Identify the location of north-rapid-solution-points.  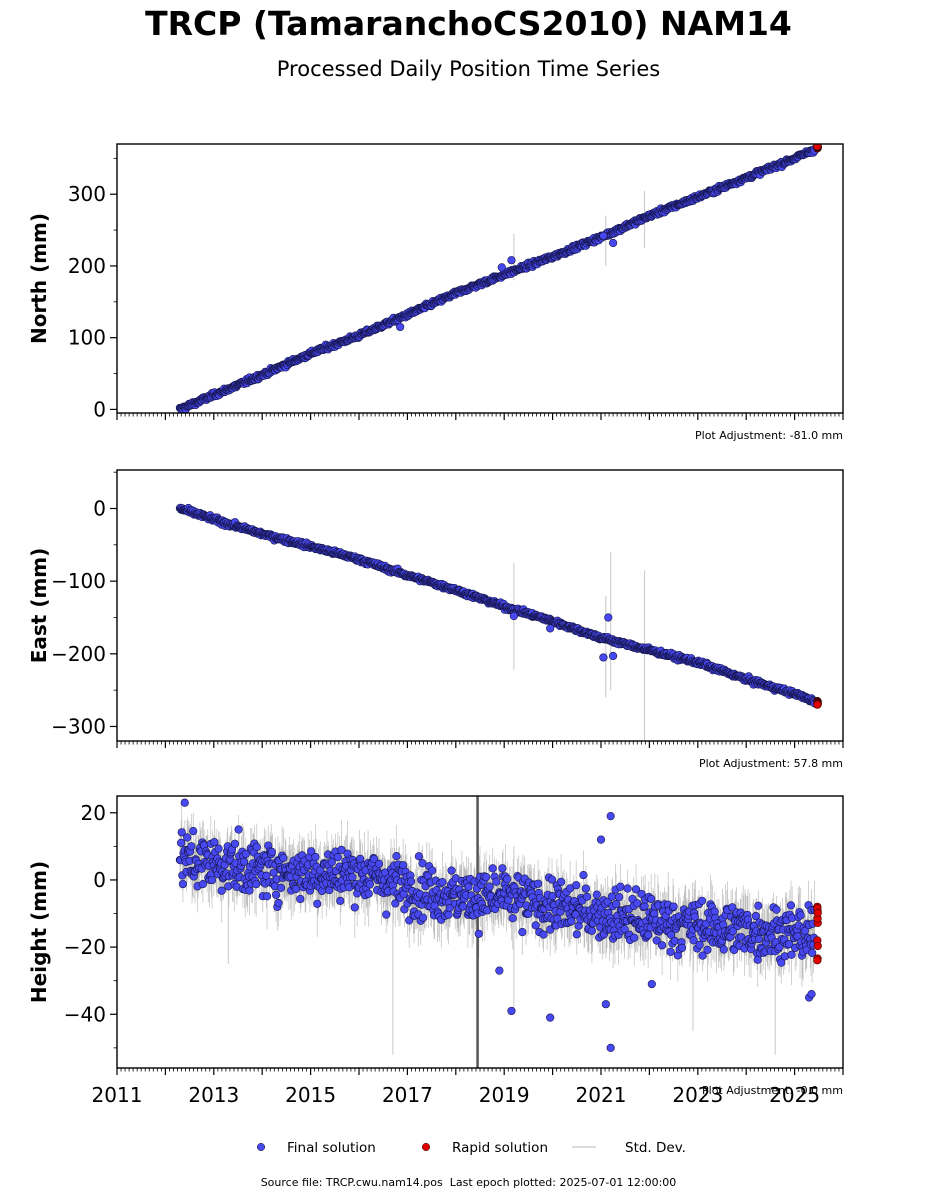
(817, 148).